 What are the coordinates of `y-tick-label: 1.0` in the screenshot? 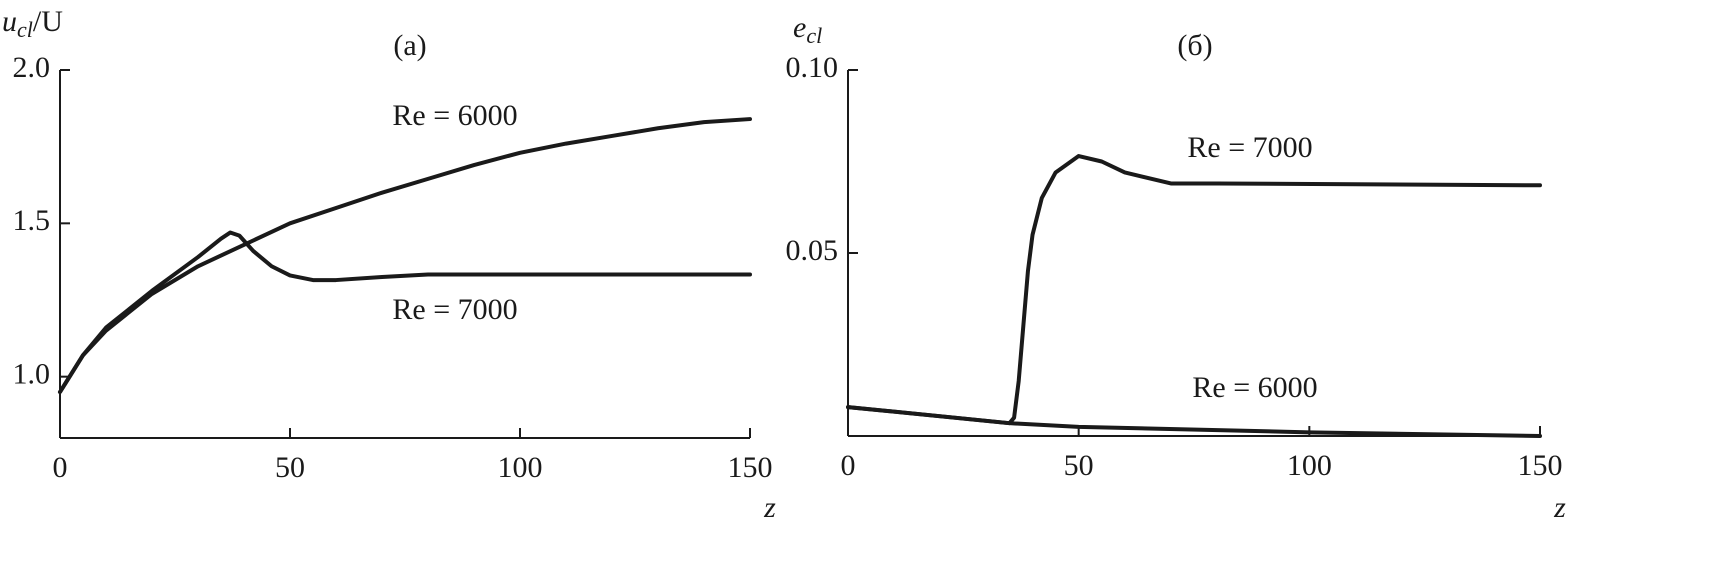 It's located at (32, 374).